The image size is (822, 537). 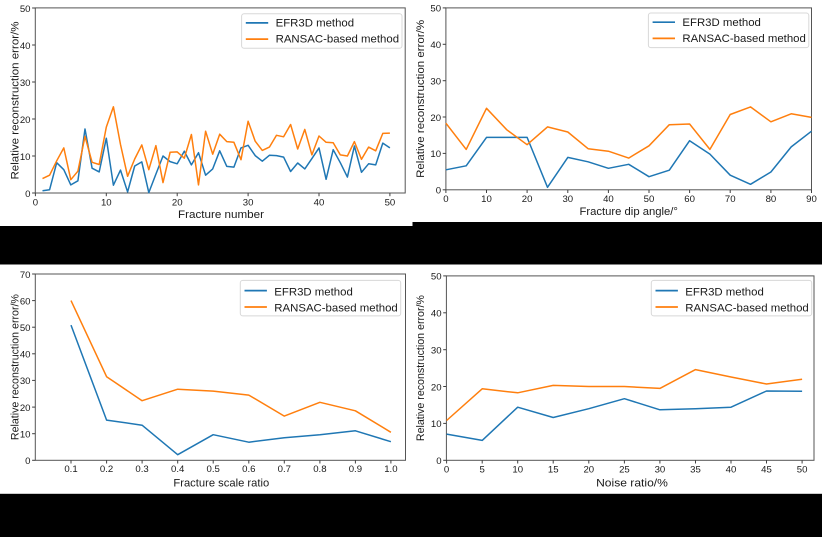 What do you see at coordinates (624, 470) in the screenshot?
I see `svg-text: 25` at bounding box center [624, 470].